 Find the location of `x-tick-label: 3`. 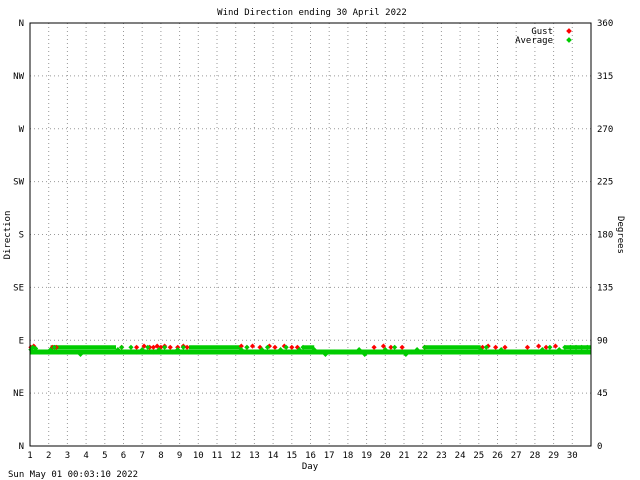

x-tick-label: 3 is located at coordinates (67, 456).